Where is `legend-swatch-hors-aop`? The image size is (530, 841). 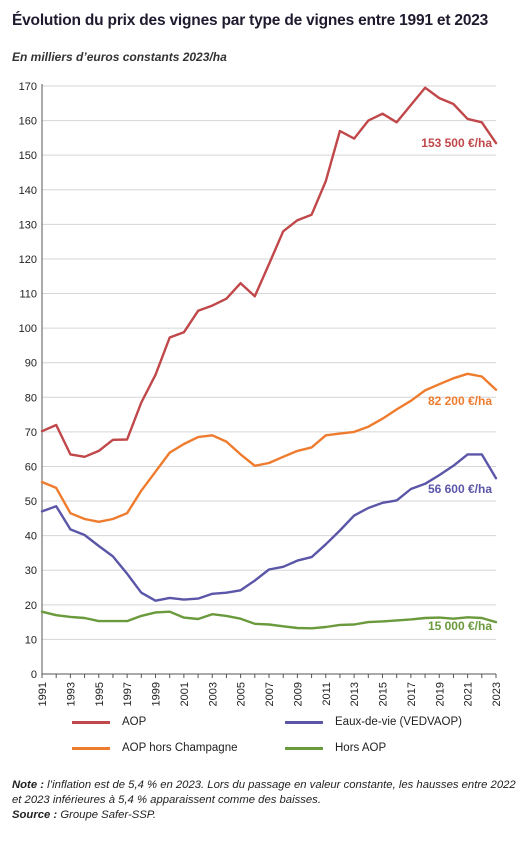
legend-swatch-hors-aop is located at coordinates (304, 748).